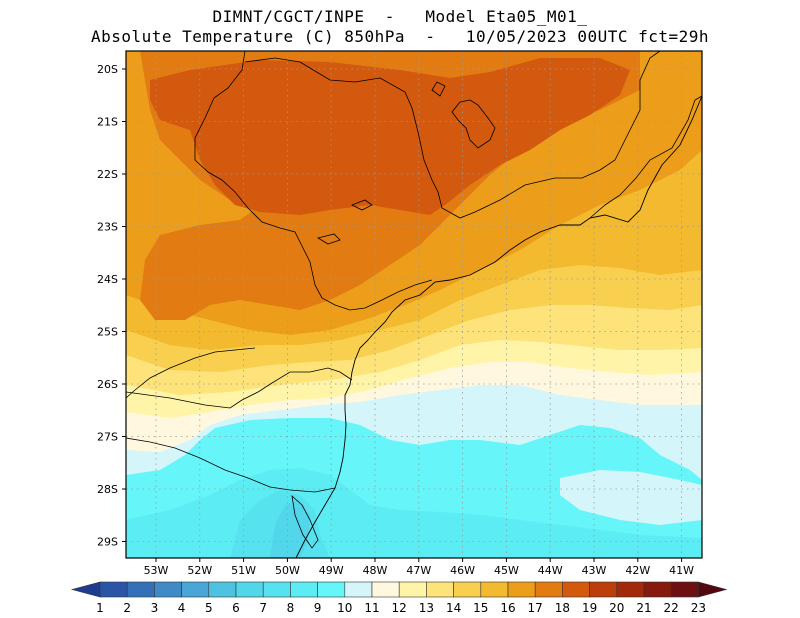 The width and height of the screenshot is (800, 618). I want to click on colorbar-label: 13, so click(426, 608).